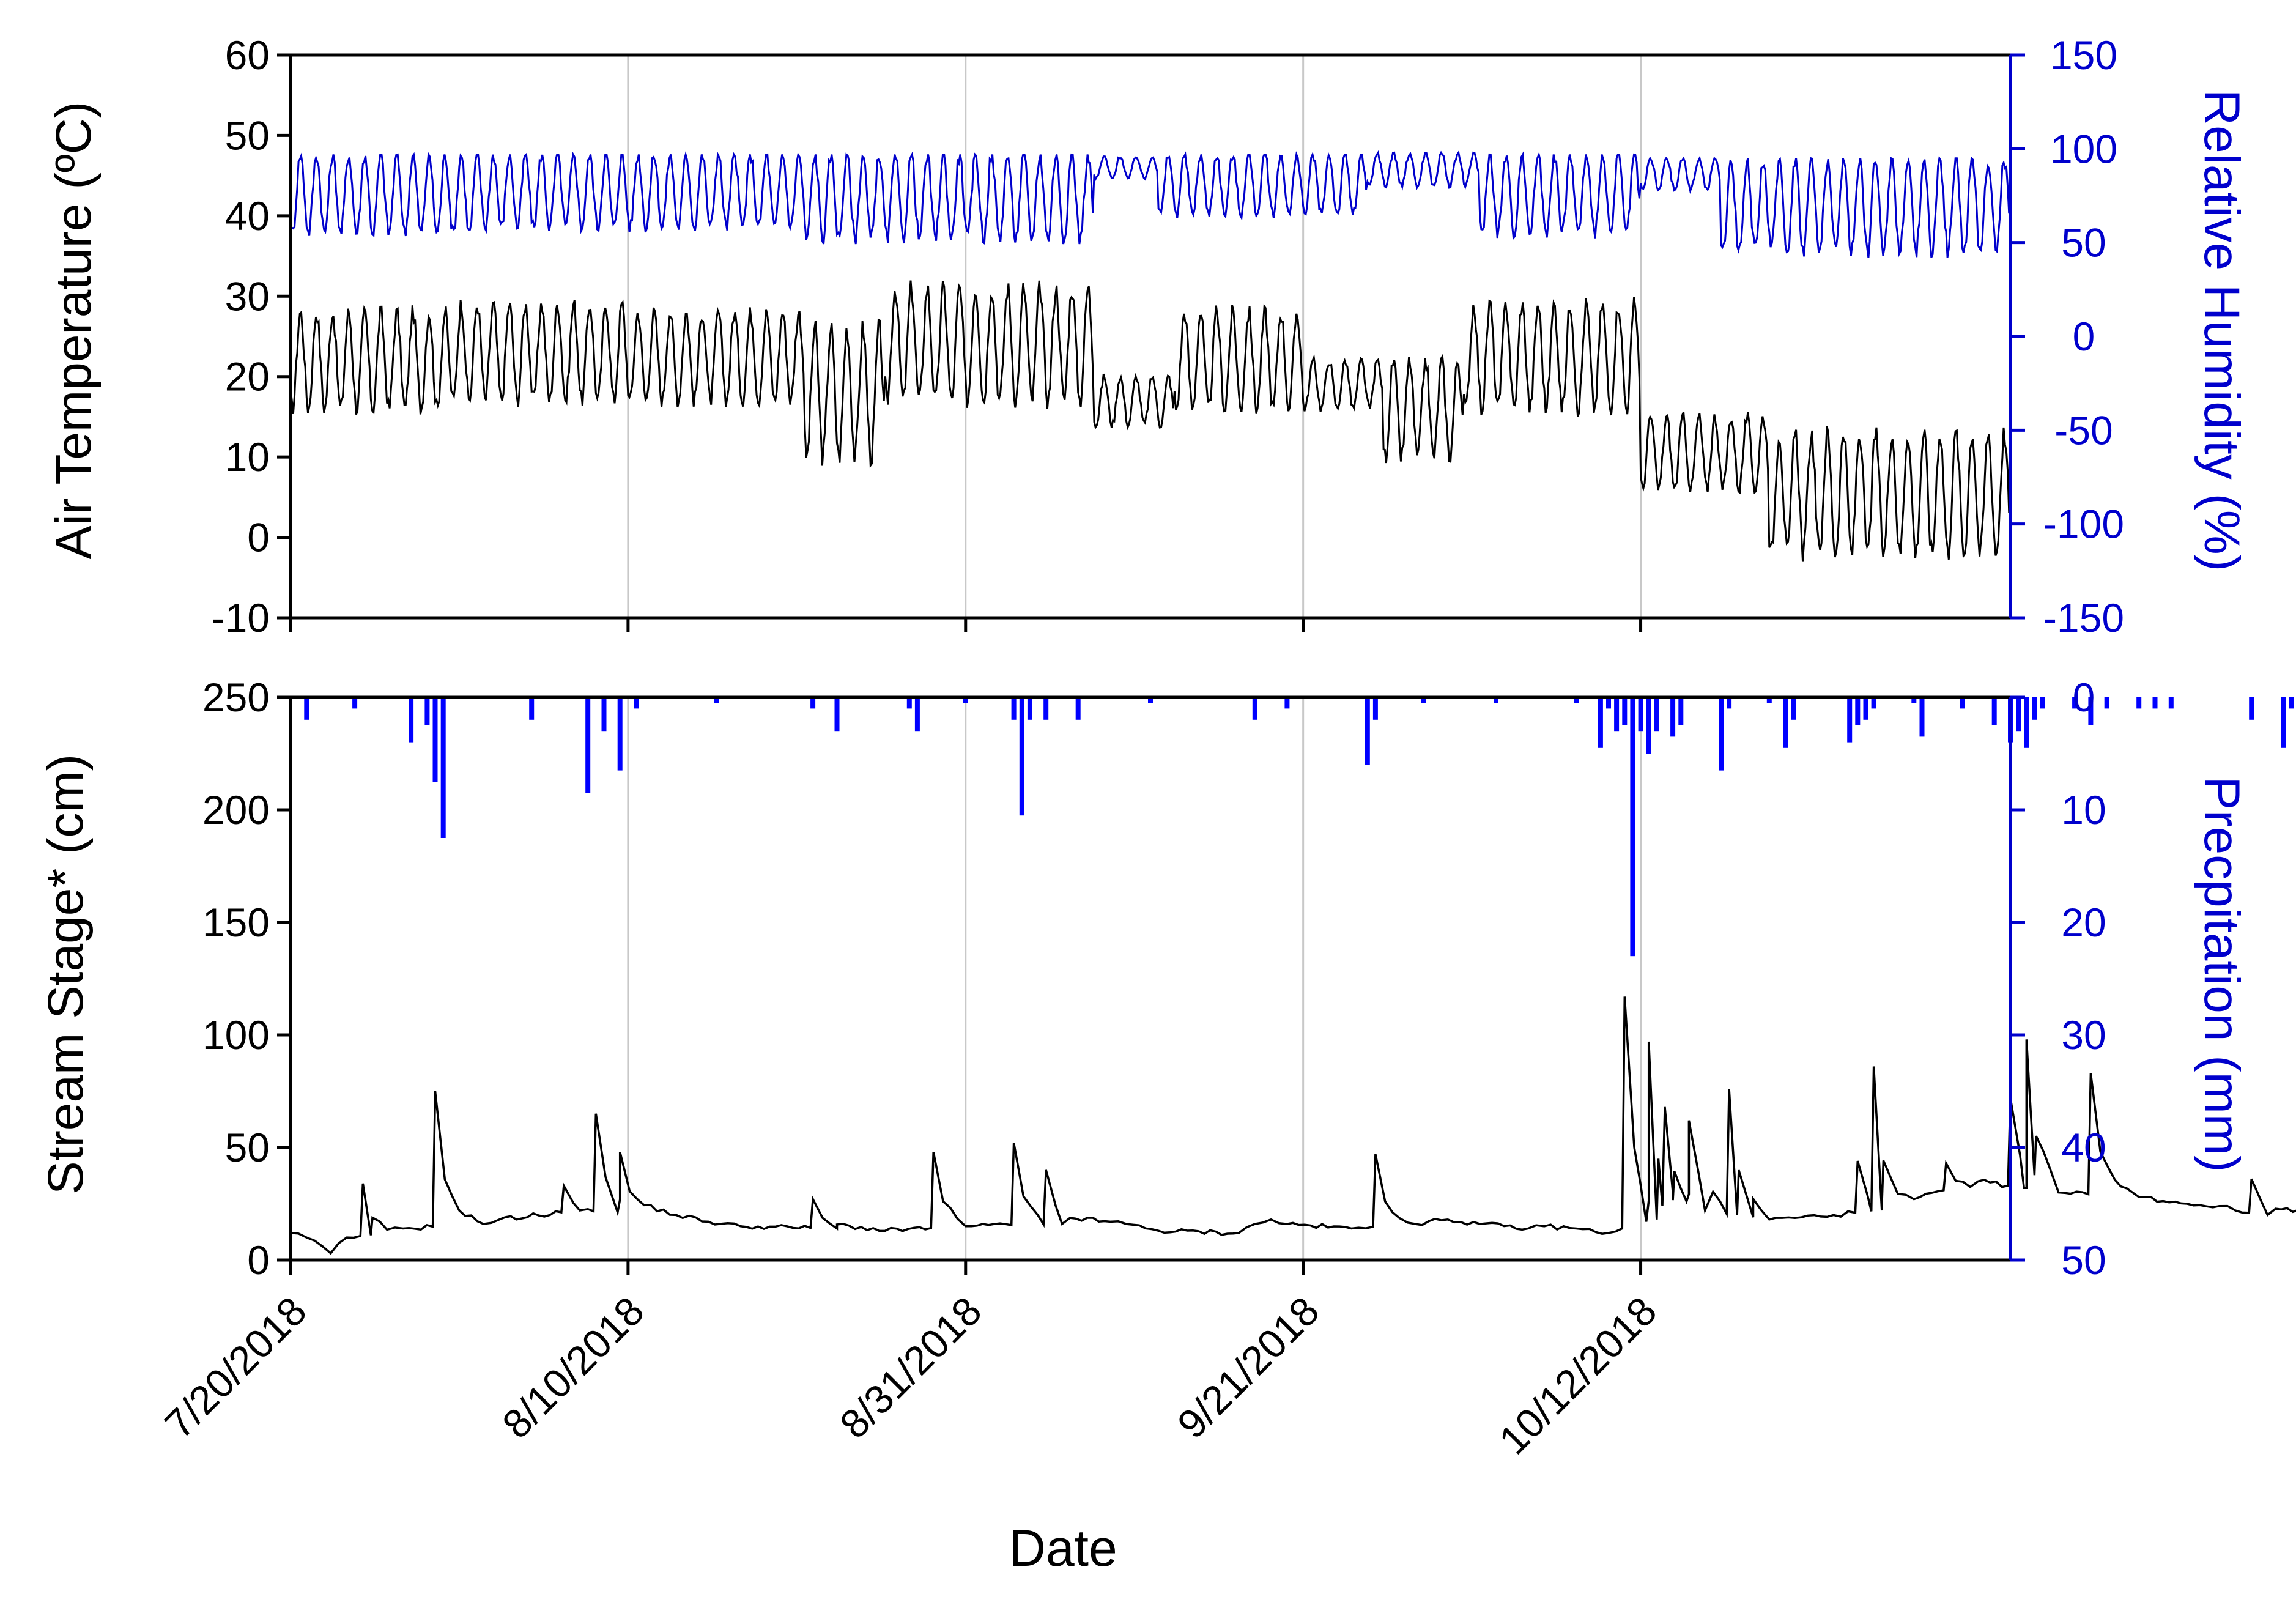 The image size is (2296, 1605). What do you see at coordinates (1063, 1548) in the screenshot?
I see `x-axis-title: Date` at bounding box center [1063, 1548].